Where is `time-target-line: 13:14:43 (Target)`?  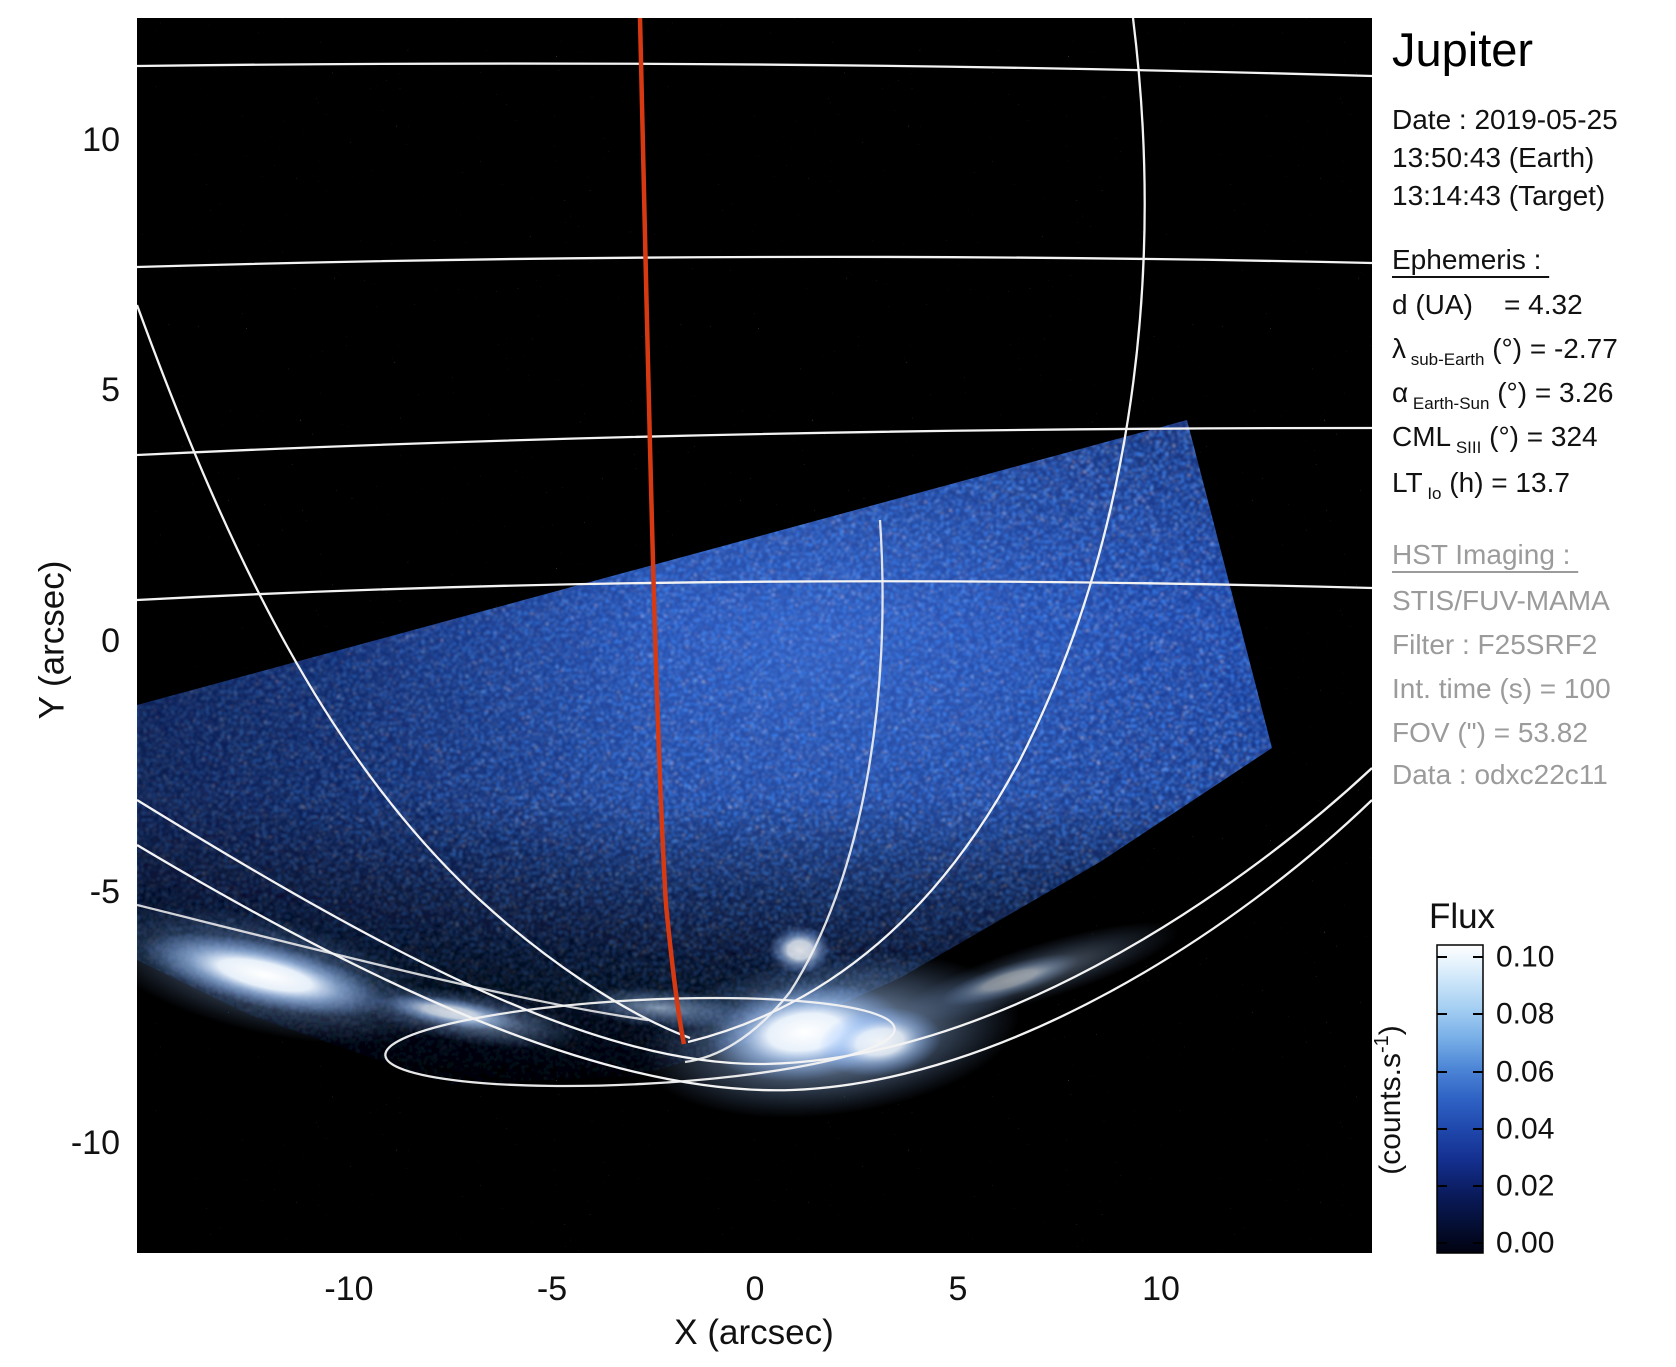 time-target-line: 13:14:43 (Target) is located at coordinates (1499, 195).